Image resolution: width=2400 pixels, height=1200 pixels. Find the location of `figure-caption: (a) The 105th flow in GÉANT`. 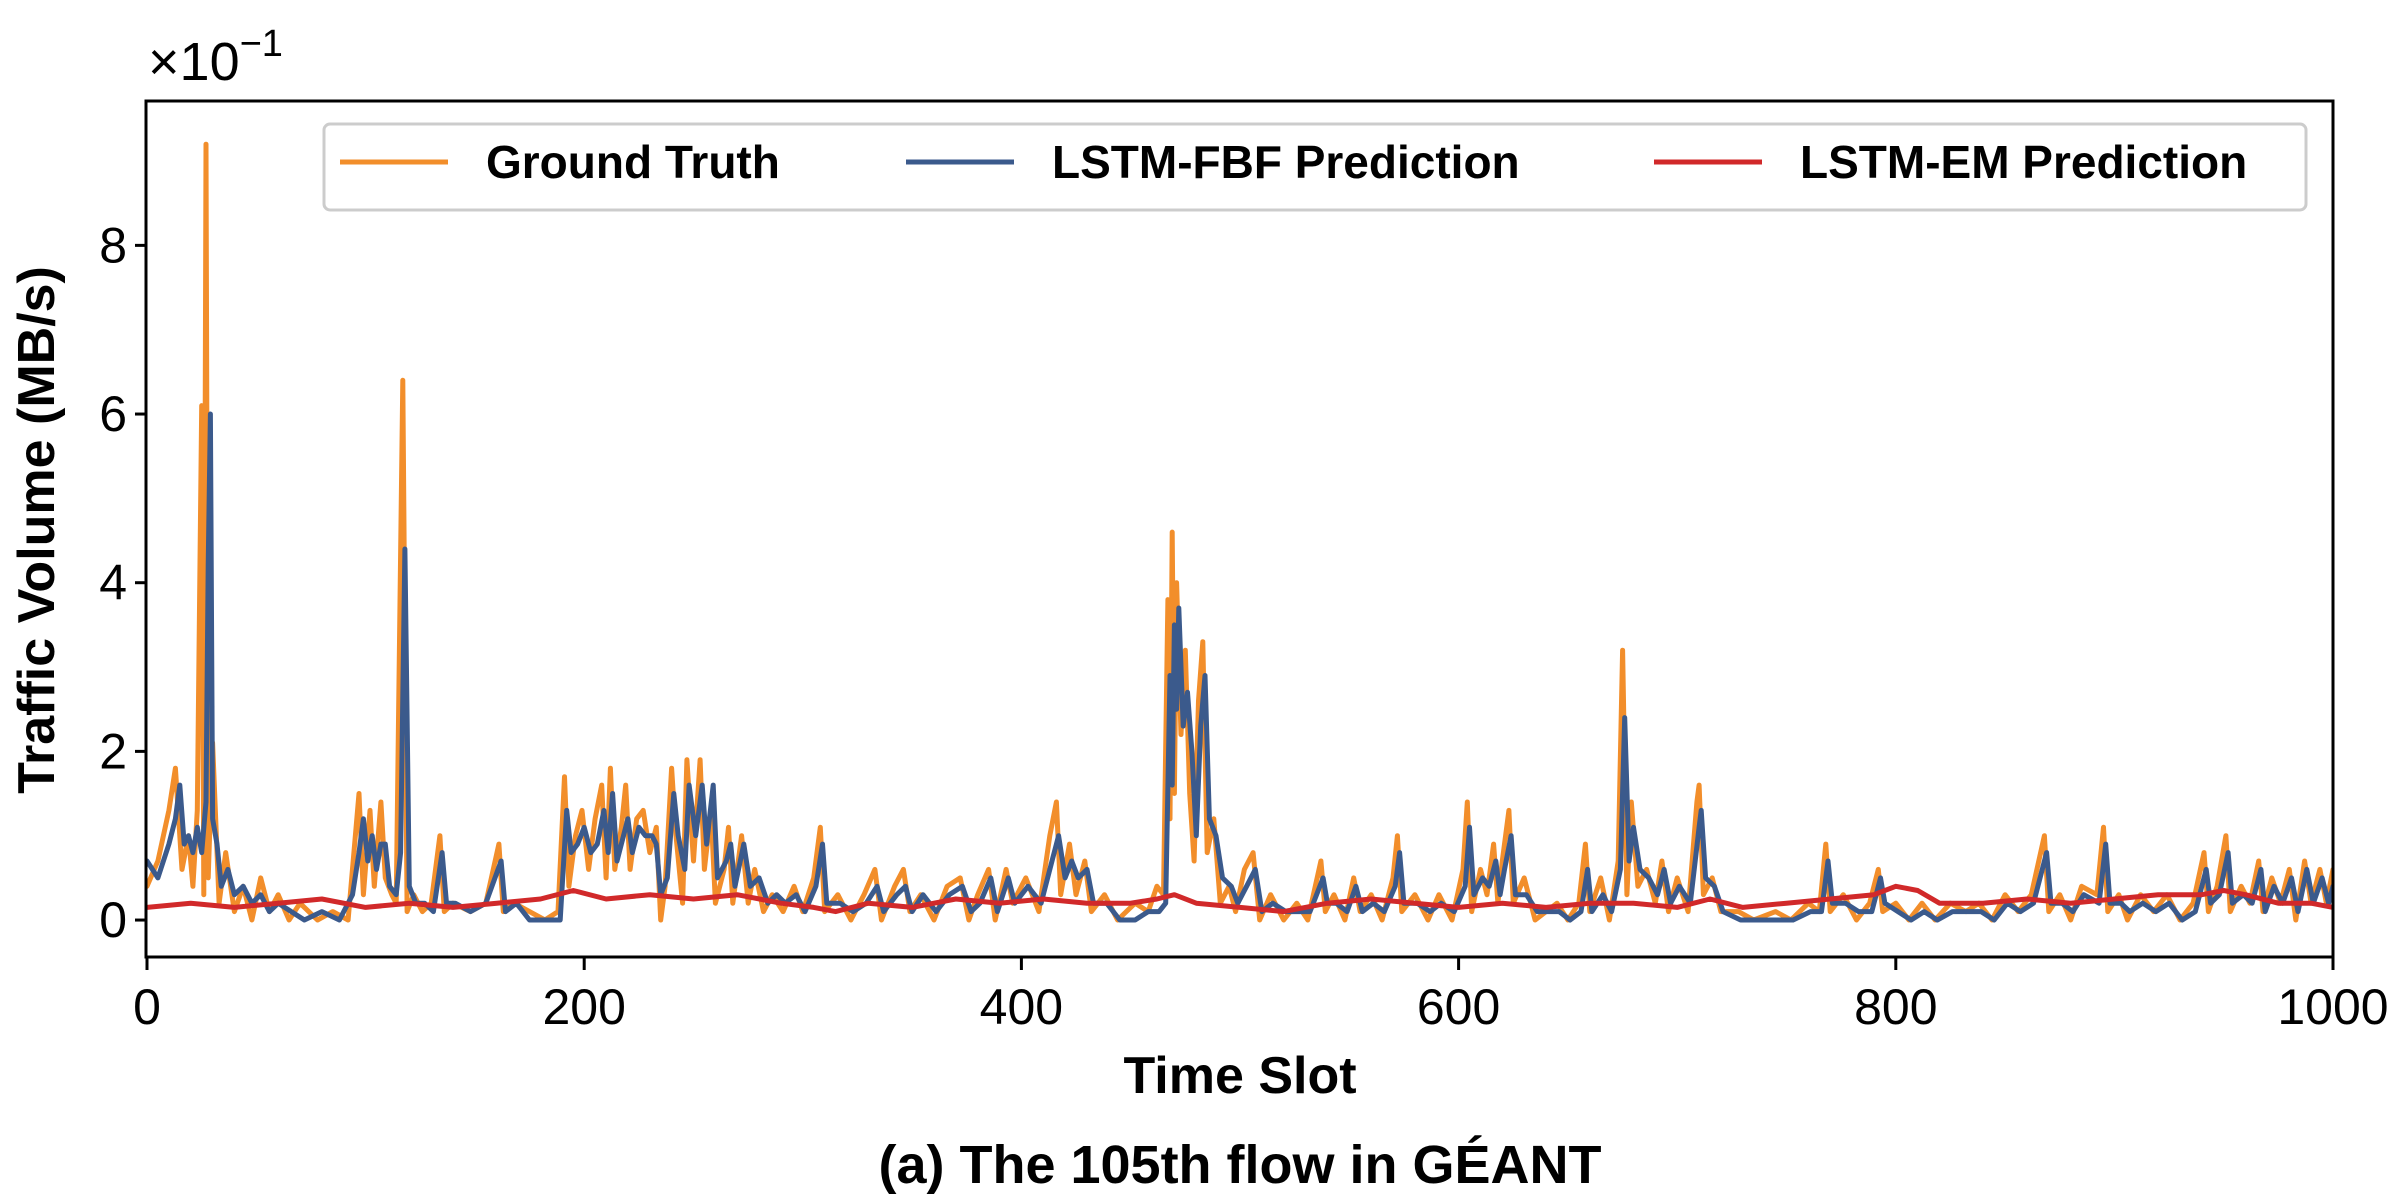

figure-caption: (a) The 105th flow in GÉANT is located at coordinates (1239, 1165).